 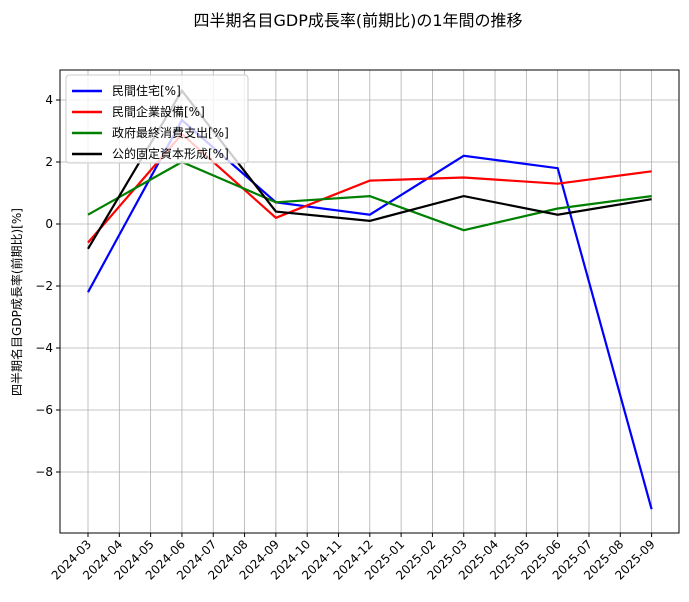 I want to click on legend-box, so click(x=157, y=119).